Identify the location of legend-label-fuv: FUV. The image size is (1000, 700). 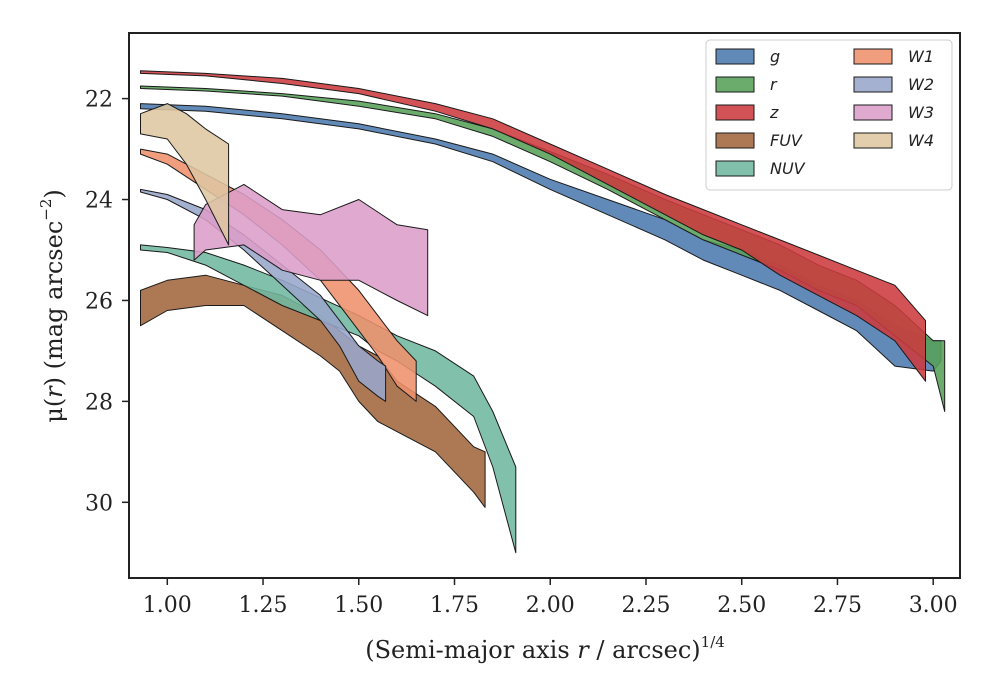
(786, 140).